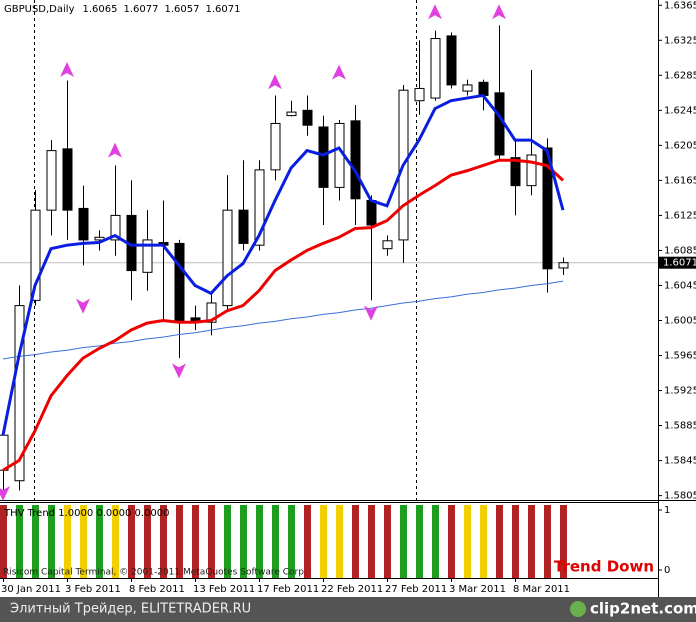 The height and width of the screenshot is (622, 696). I want to click on last-low: 1.6057, so click(182, 9).